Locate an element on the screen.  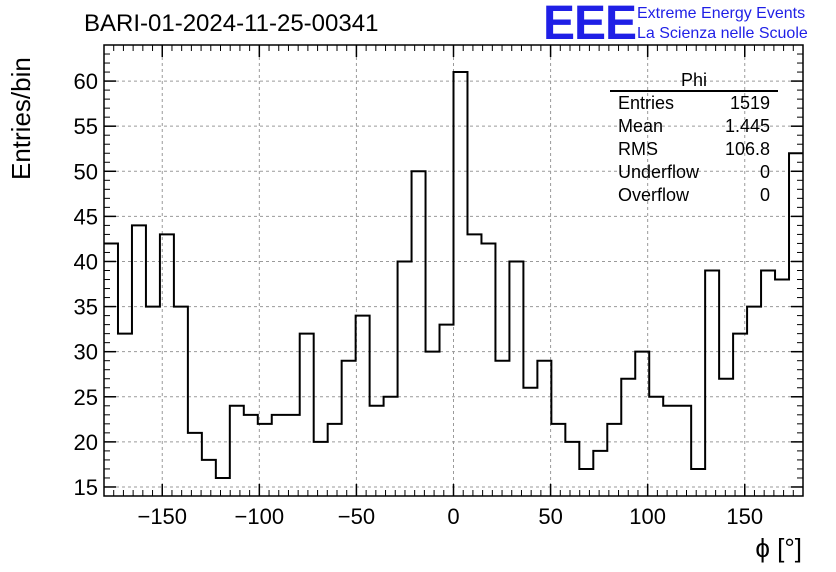
stats-value: 106.8 is located at coordinates (747, 149).